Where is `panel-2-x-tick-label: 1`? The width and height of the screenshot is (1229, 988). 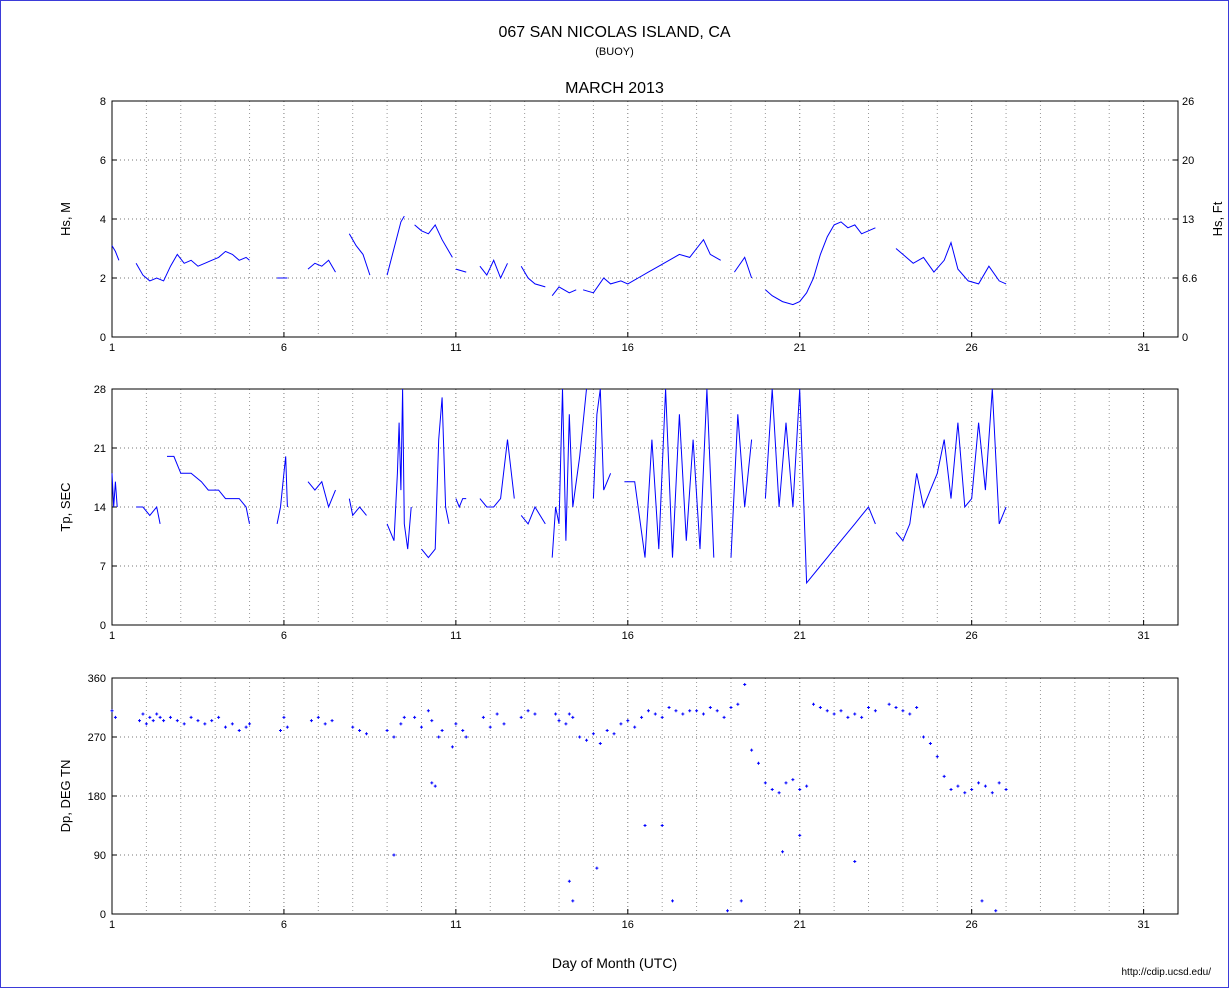
panel-2-x-tick-label: 1 is located at coordinates (112, 636).